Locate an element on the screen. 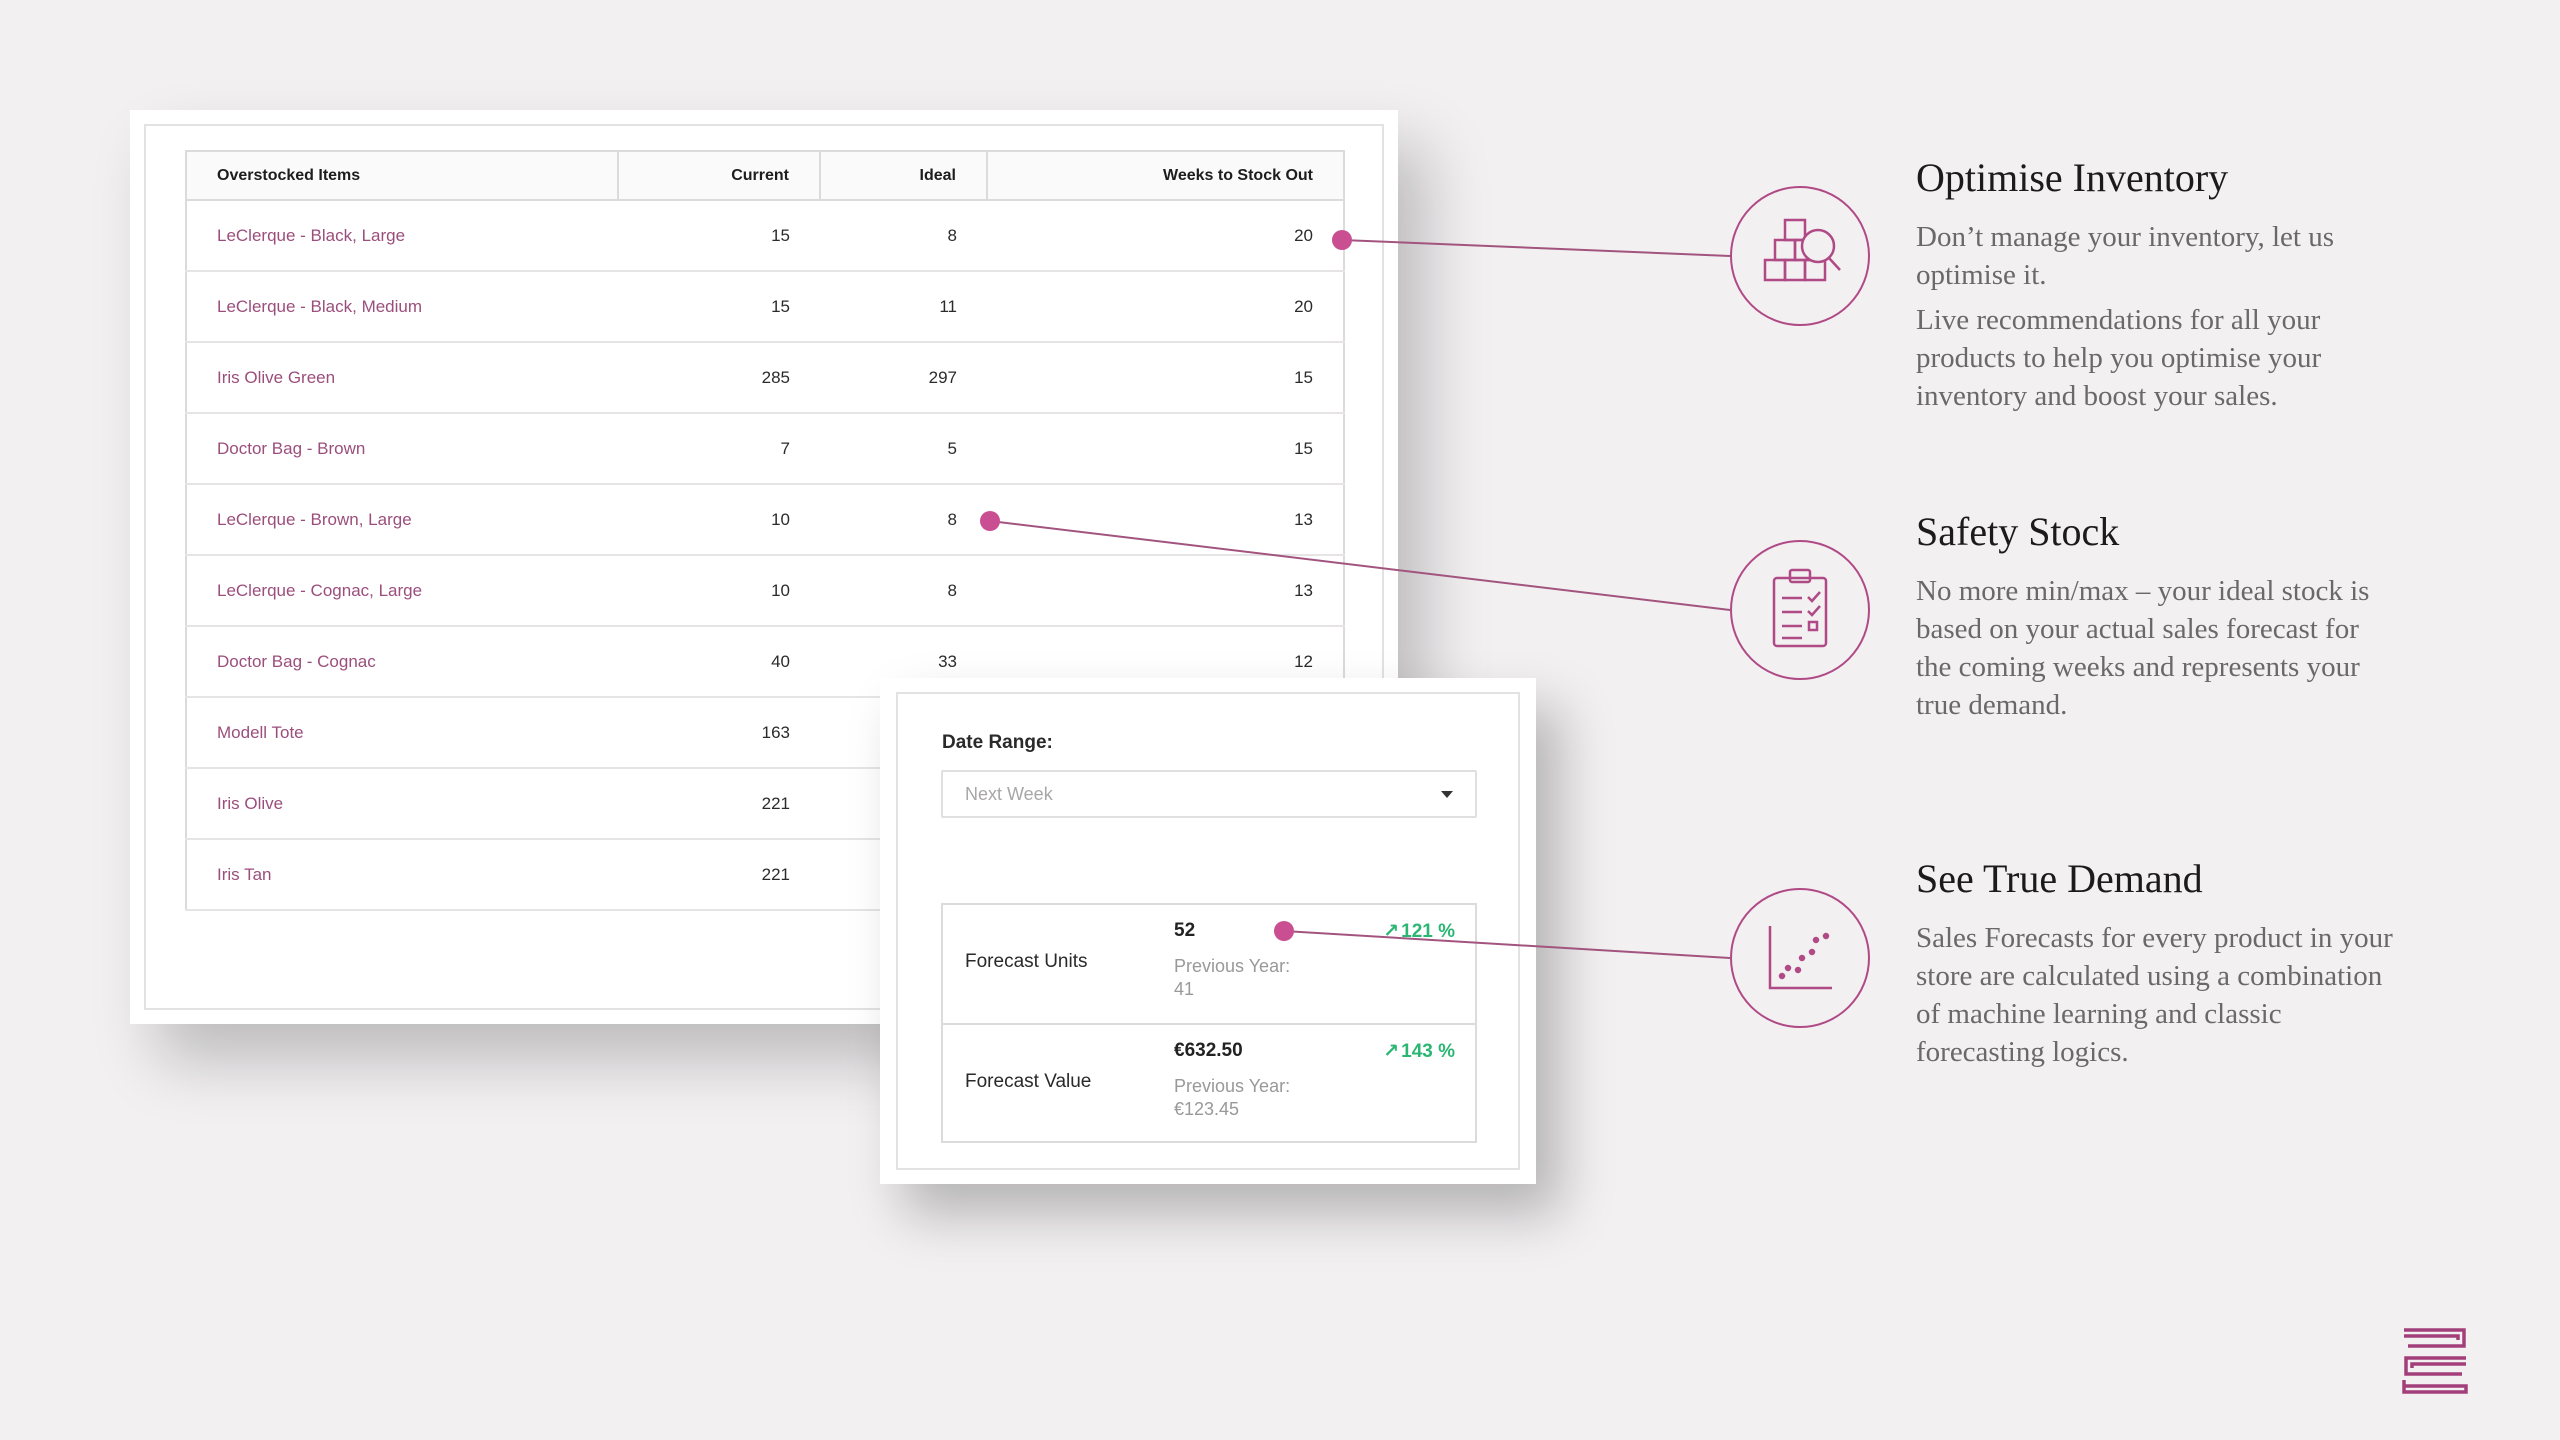 This screenshot has width=2560, height=1440. chevron-down-icon is located at coordinates (1447, 794).